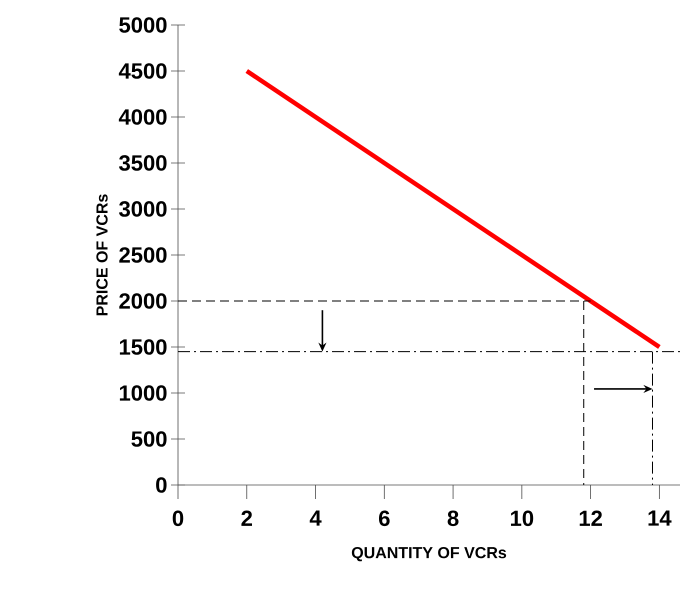  I want to click on y-tick-label: 3000, so click(143, 209).